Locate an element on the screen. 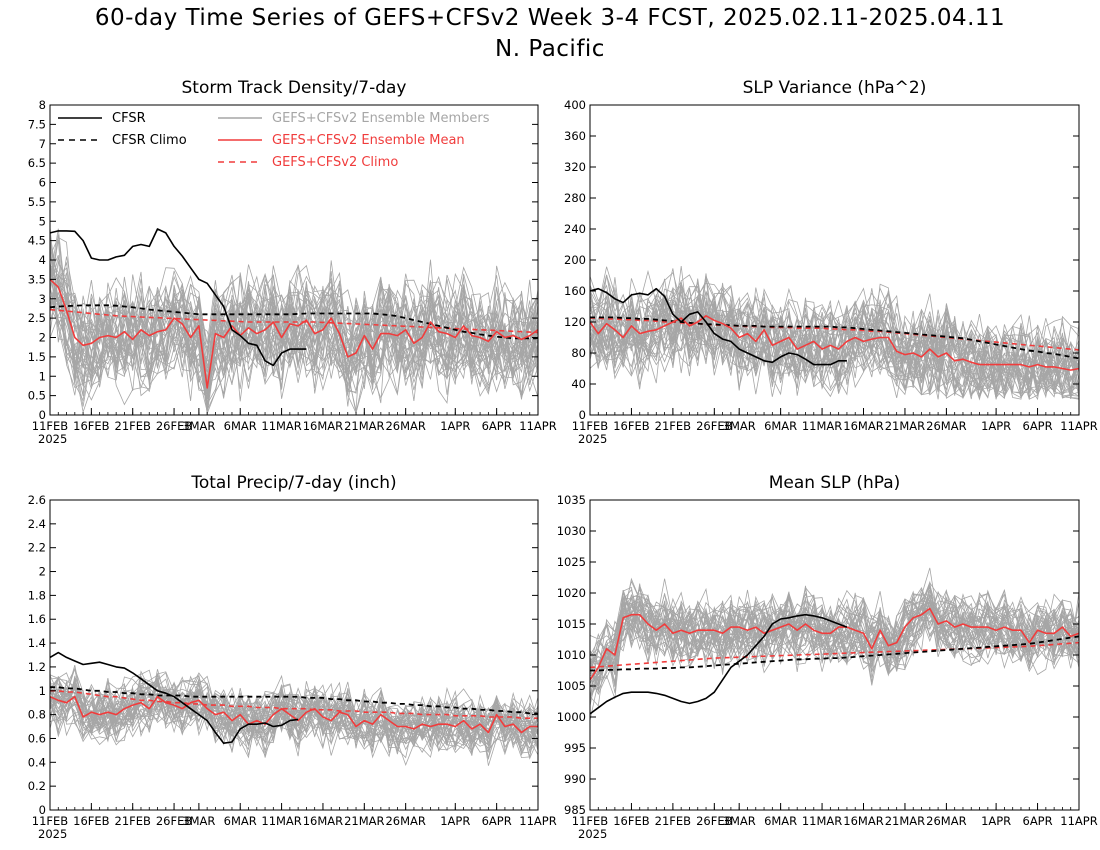  y-tick-label: 7 is located at coordinates (42, 144).